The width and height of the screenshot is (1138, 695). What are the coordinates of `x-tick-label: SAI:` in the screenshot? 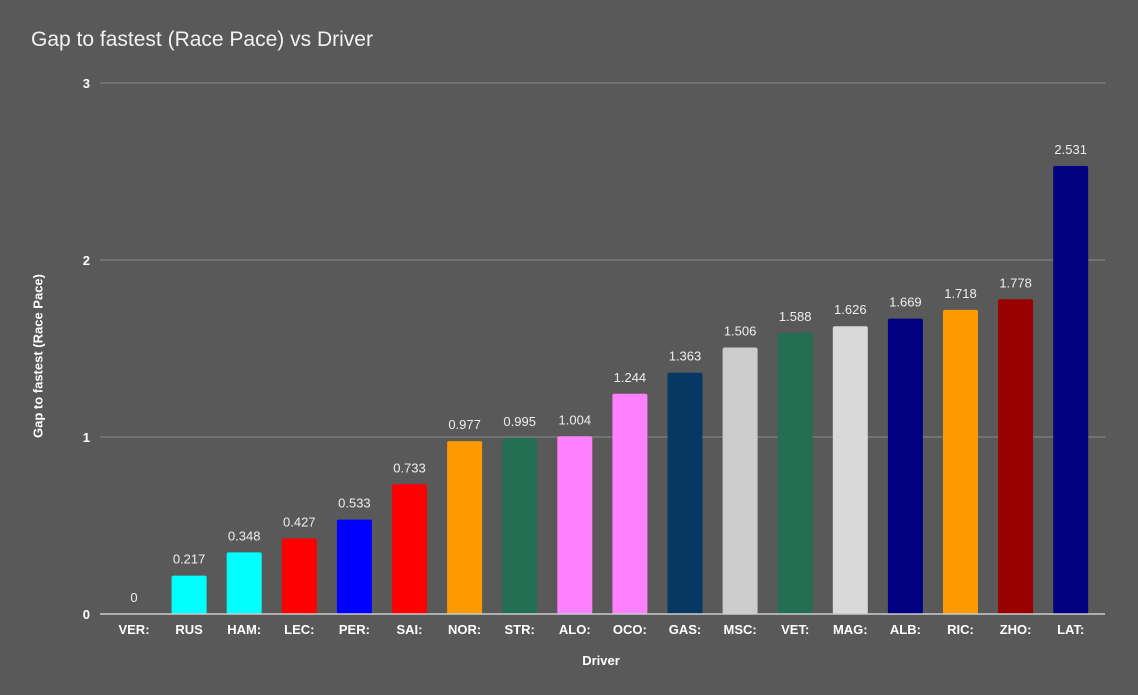 It's located at (410, 629).